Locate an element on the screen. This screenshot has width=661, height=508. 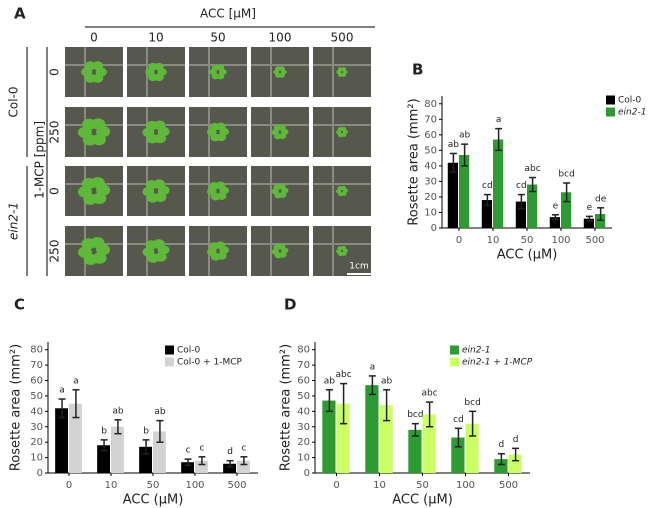
panel-label: D is located at coordinates (290, 305).